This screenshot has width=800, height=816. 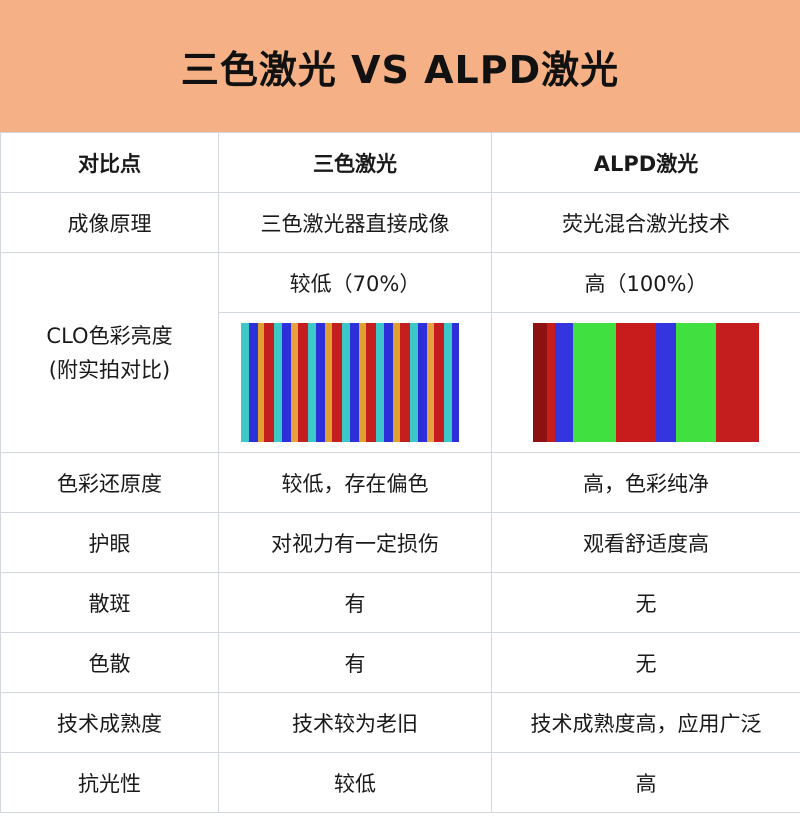 I want to click on table-row: 抗光性 较低 高, so click(x=400, y=782).